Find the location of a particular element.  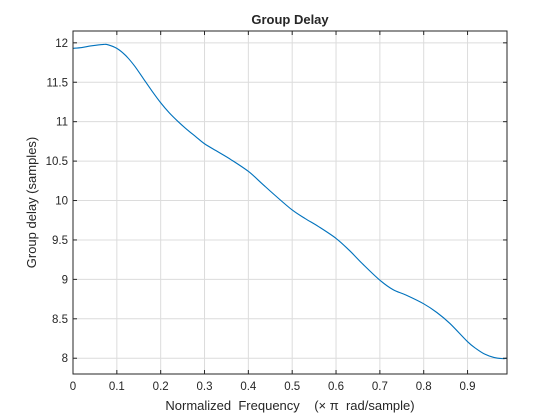

x-axis-label: Normalized Frequency (× π rad/sample) is located at coordinates (289, 405).